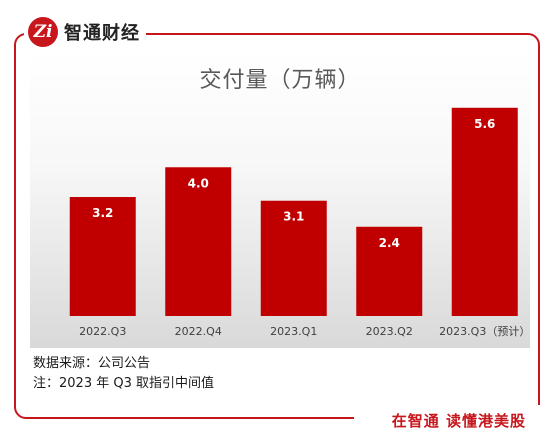 Image resolution: width=554 pixels, height=441 pixels. I want to click on x-tick-label-1: 2022.Q4, so click(198, 331).